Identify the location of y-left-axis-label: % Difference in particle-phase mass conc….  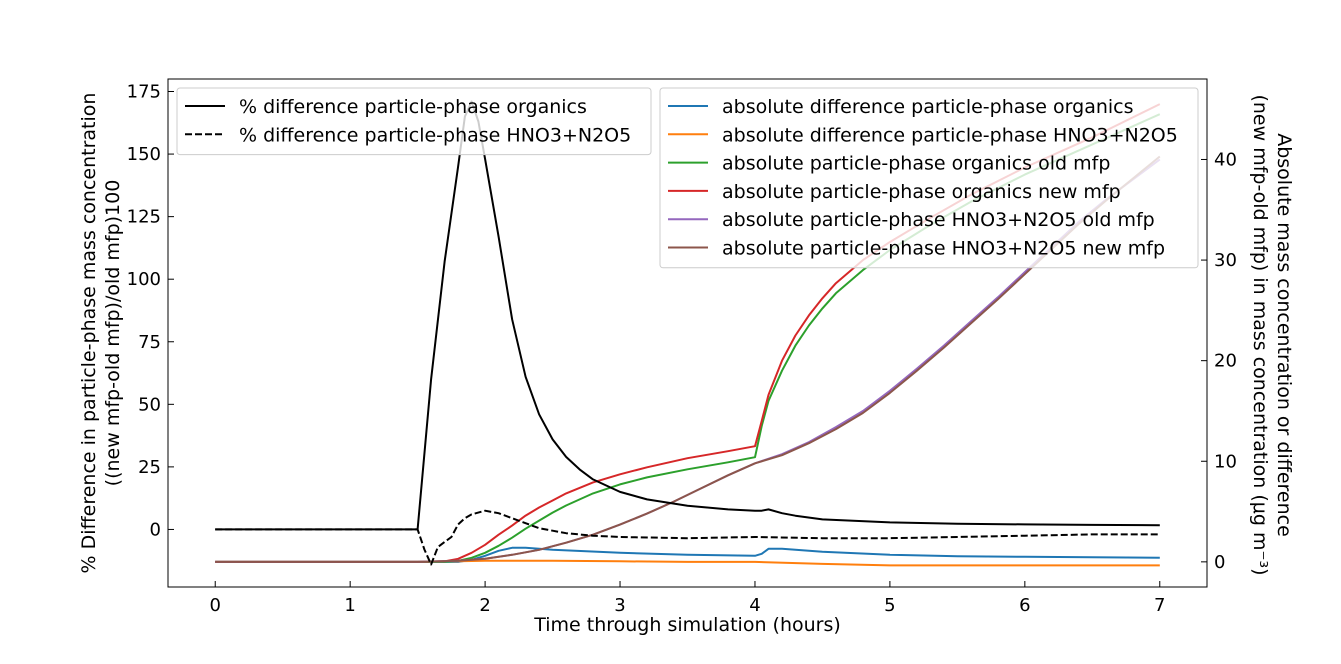
(101, 333).